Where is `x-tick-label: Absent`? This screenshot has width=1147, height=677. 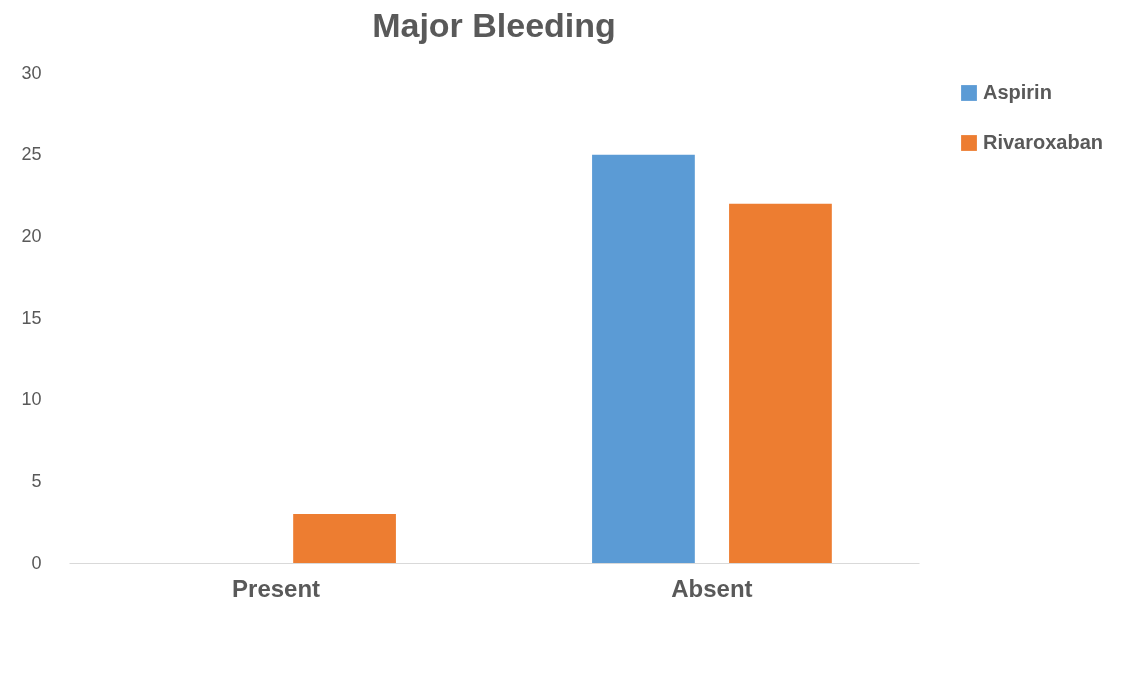 x-tick-label: Absent is located at coordinates (712, 588).